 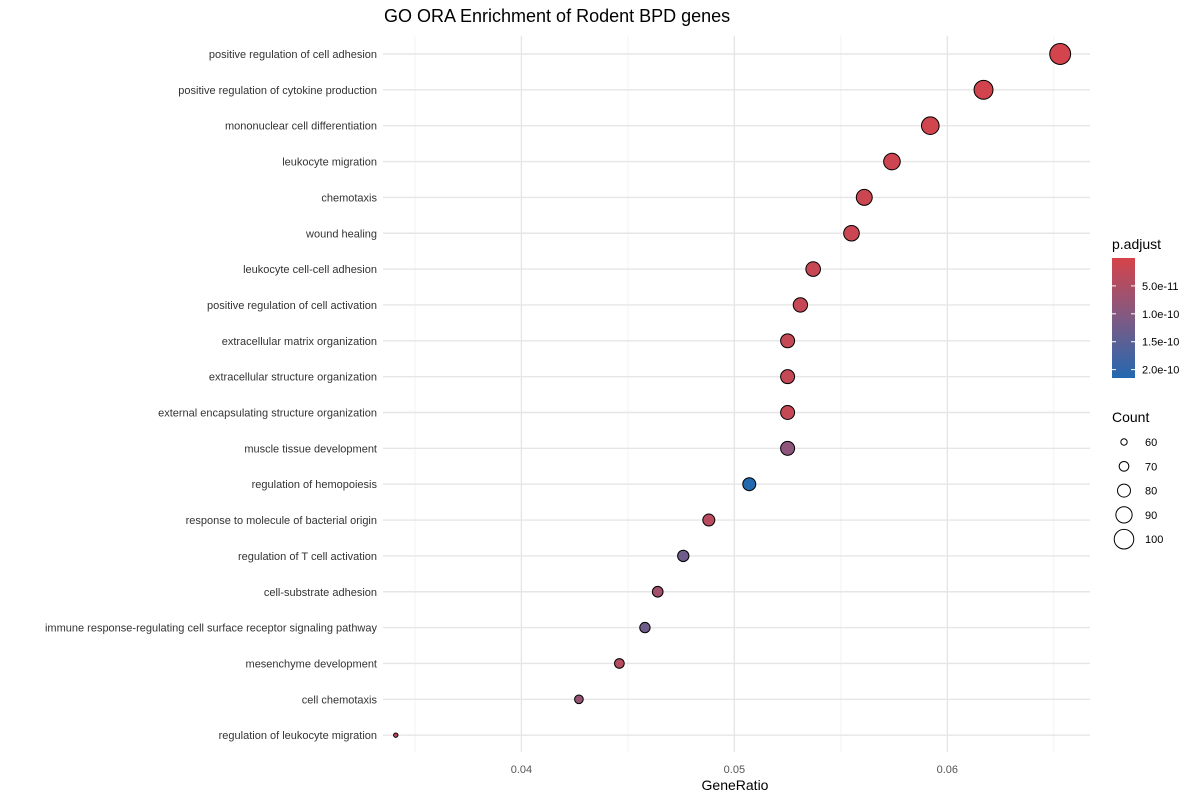 I want to click on x-axis-ticks: 0.04 0.05 0.06, so click(x=734, y=770).